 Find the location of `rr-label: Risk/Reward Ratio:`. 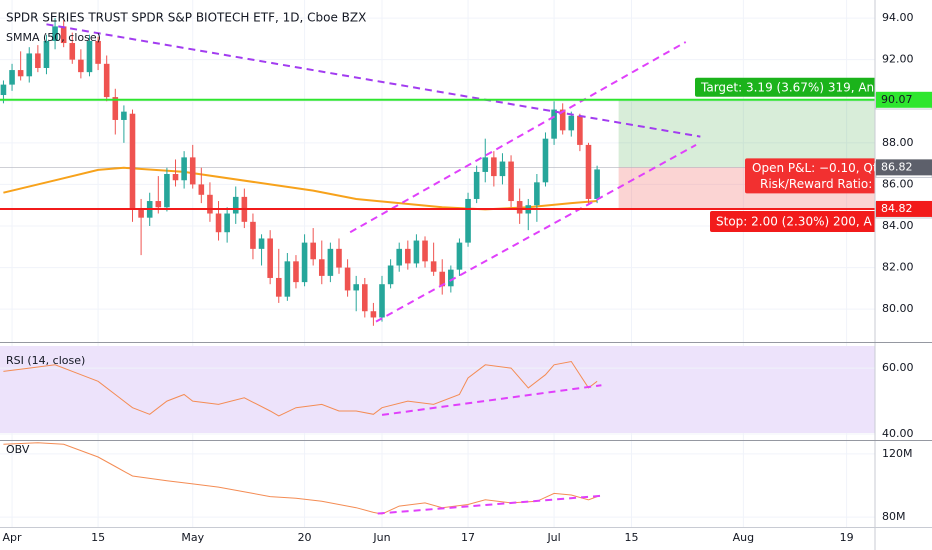

rr-label: Risk/Reward Ratio: is located at coordinates (816, 184).